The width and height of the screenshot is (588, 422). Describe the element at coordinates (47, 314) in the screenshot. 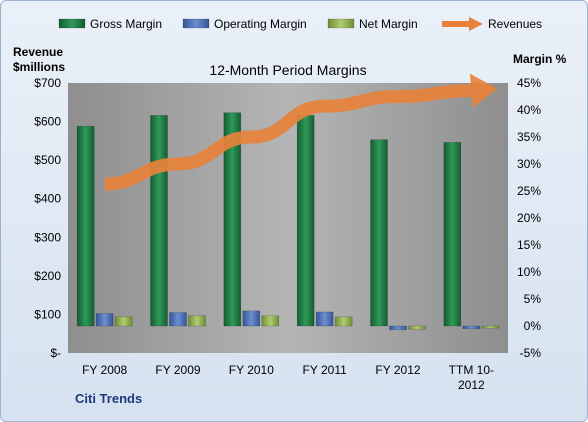

I see `left-tick-label: $100` at that location.